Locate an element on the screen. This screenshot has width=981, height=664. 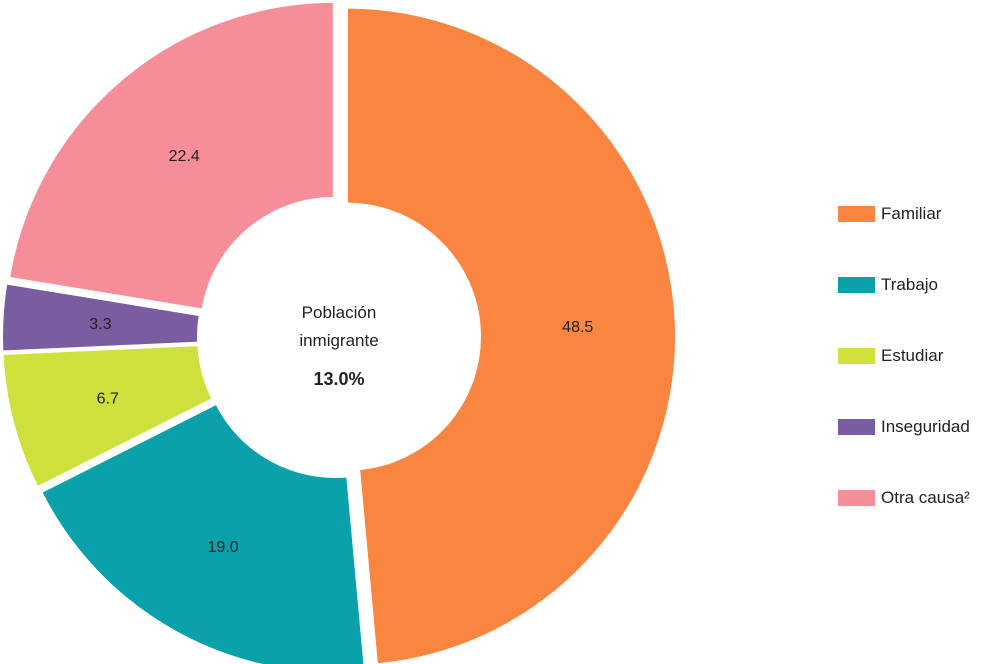
center-label-line2: inmigrante is located at coordinates (338, 340).